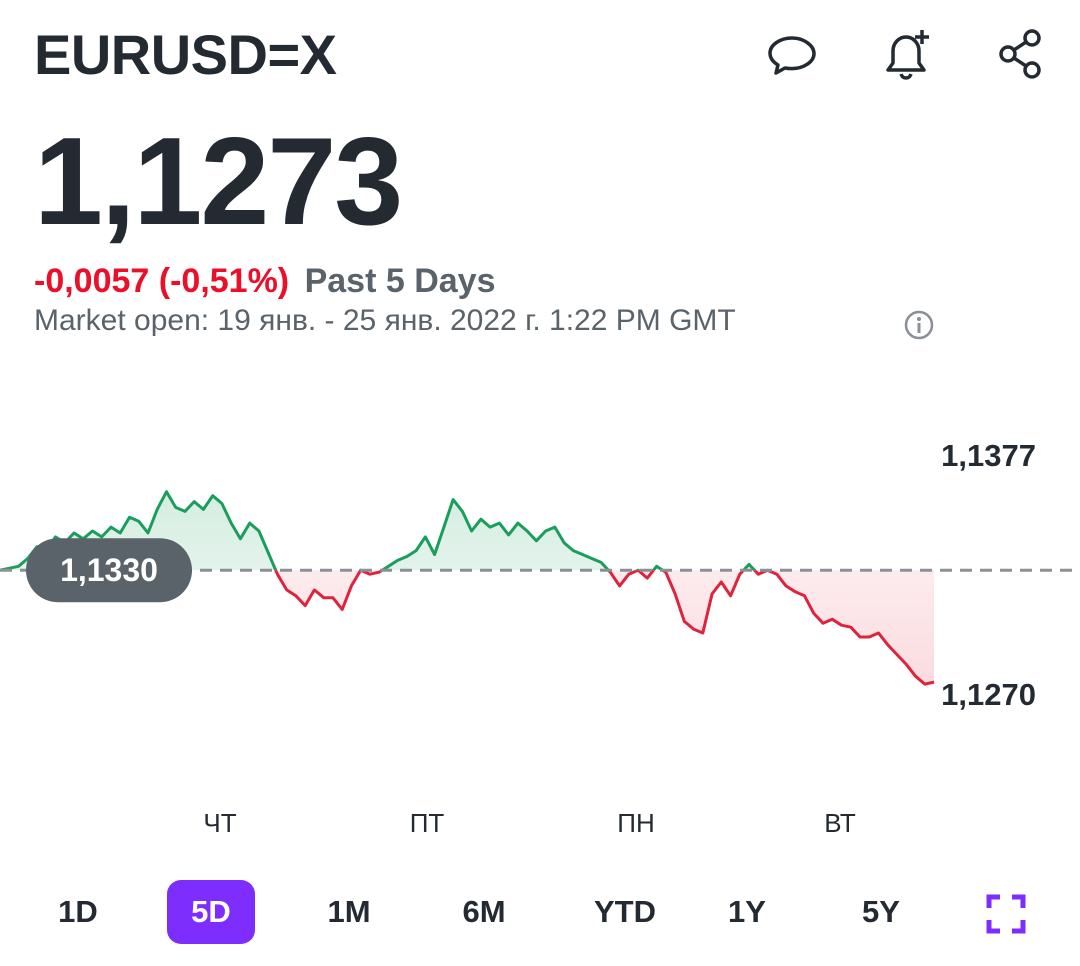  What do you see at coordinates (400, 281) in the screenshot?
I see `change-period: Past 5 Days` at bounding box center [400, 281].